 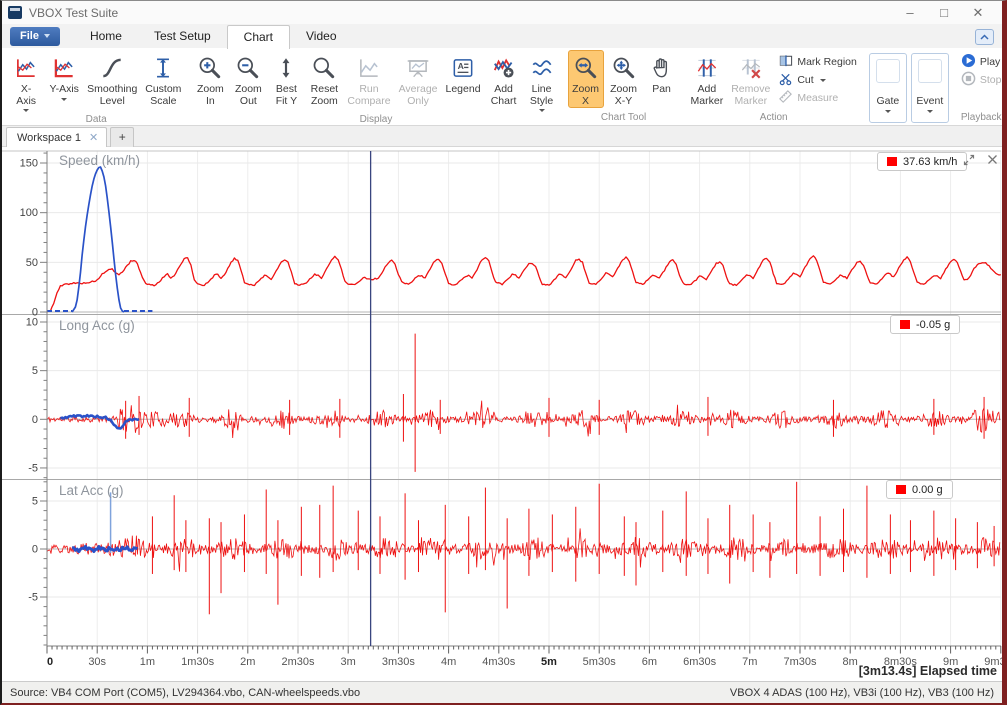 What do you see at coordinates (542, 68) in the screenshot?
I see `line-style-icon` at bounding box center [542, 68].